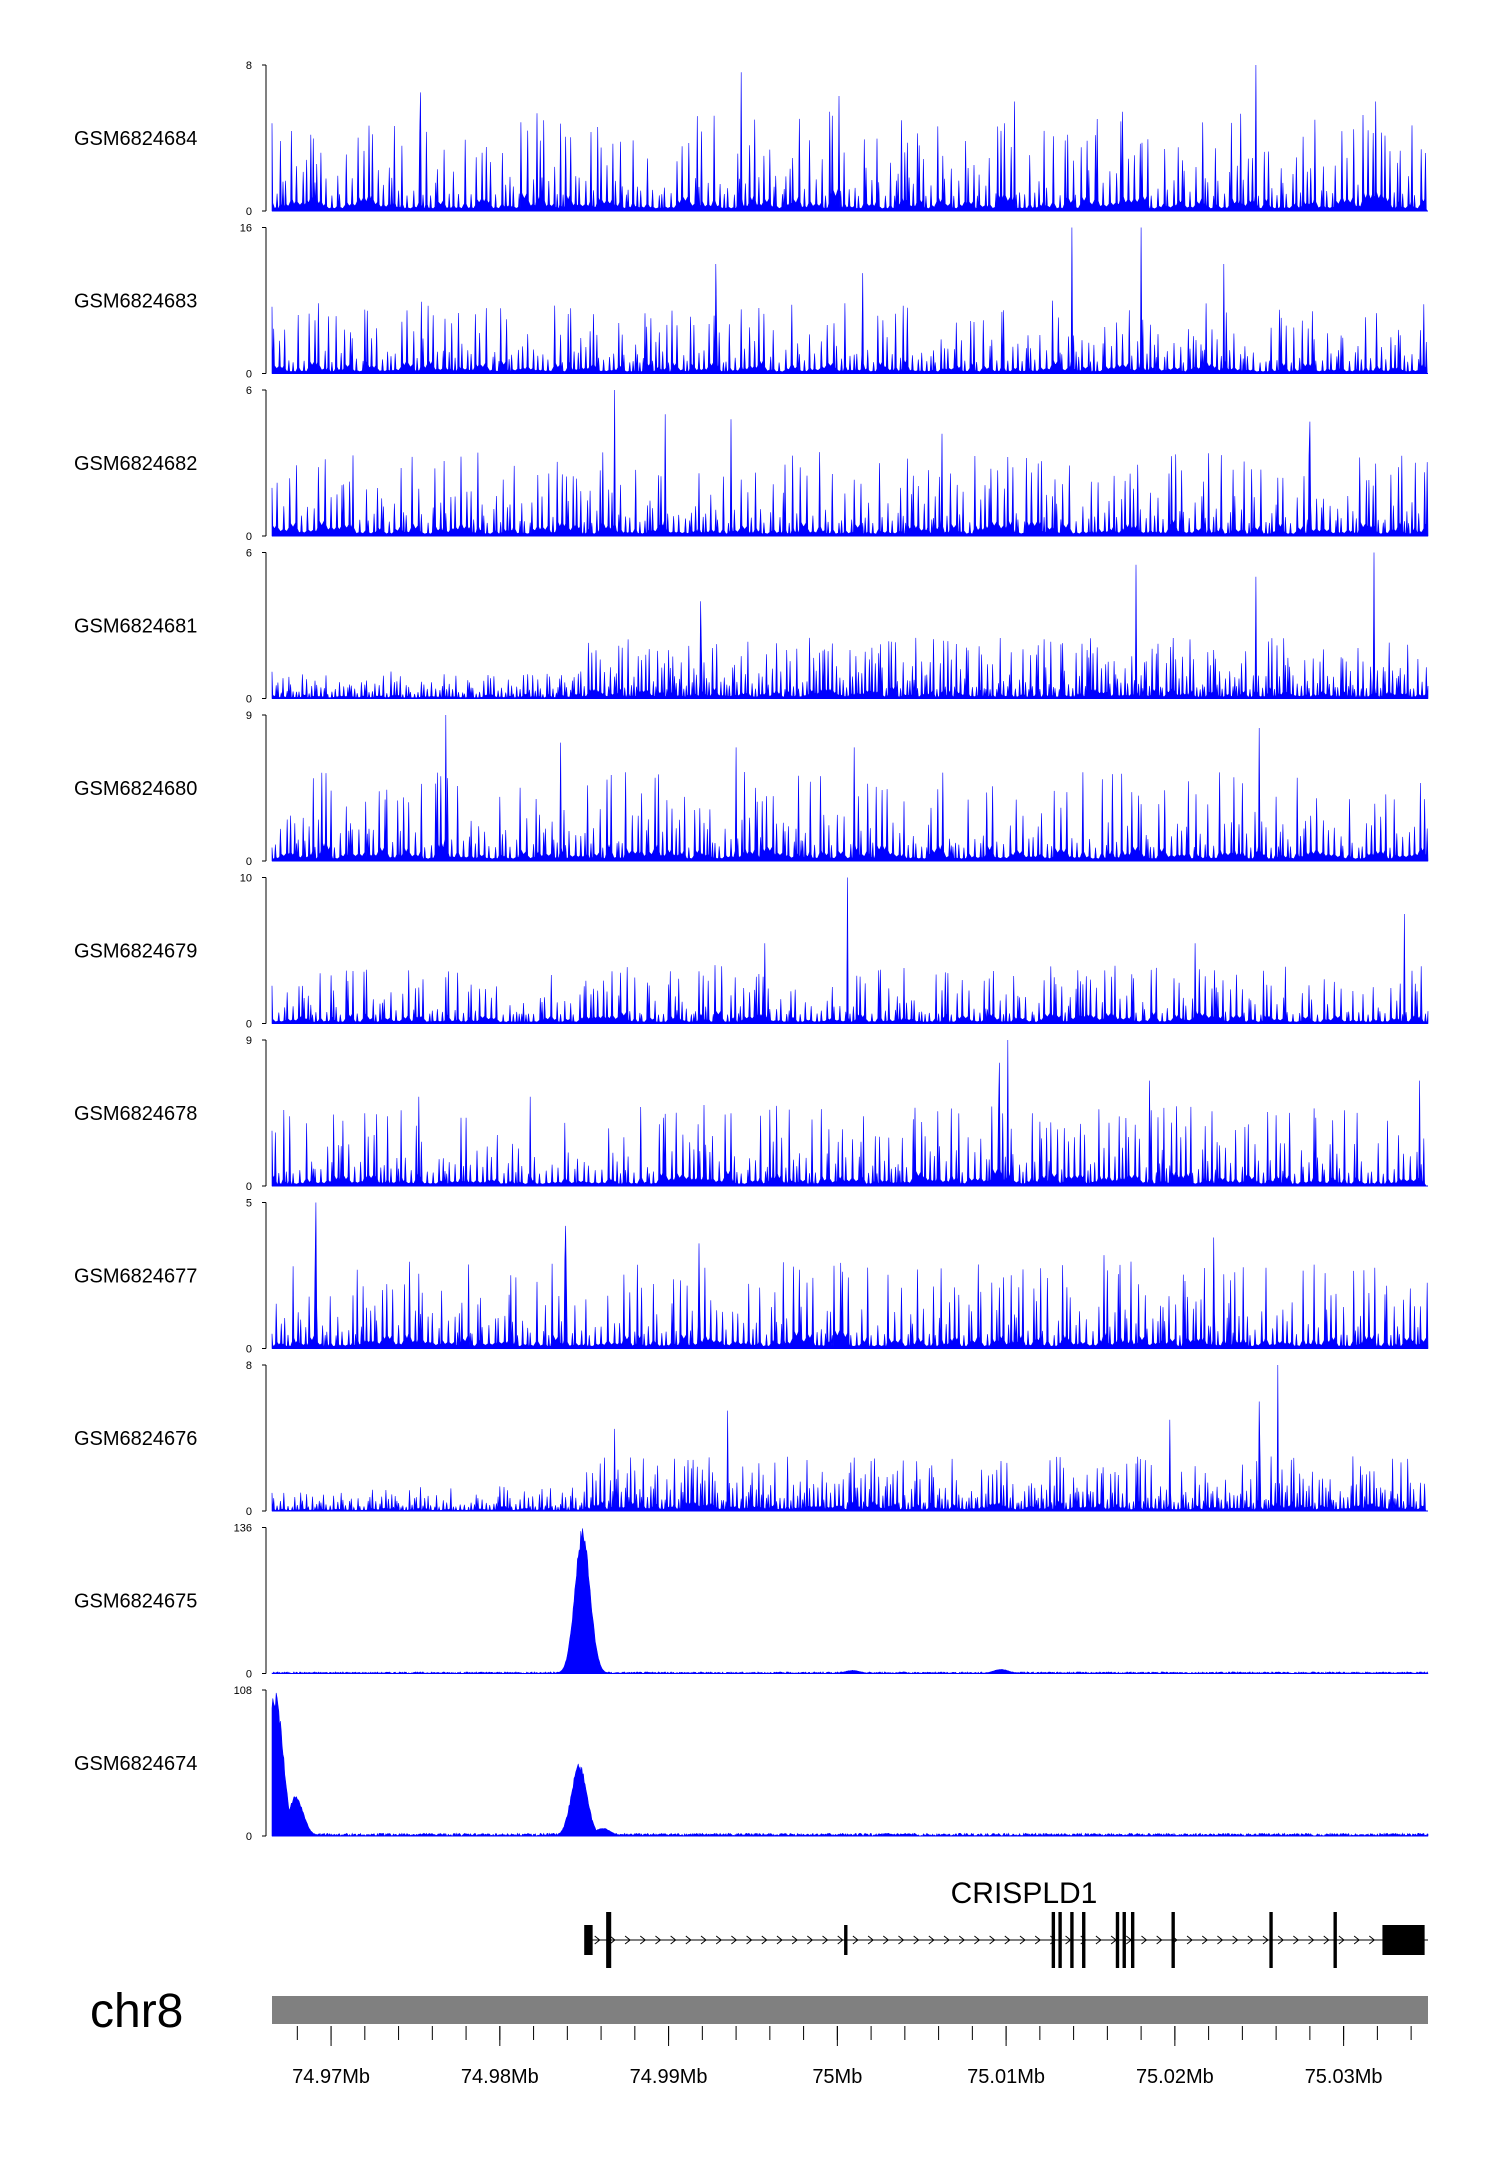 The height and width of the screenshot is (2170, 1500). Describe the element at coordinates (135, 1764) in the screenshot. I see `track-name: GSM6824674` at that location.